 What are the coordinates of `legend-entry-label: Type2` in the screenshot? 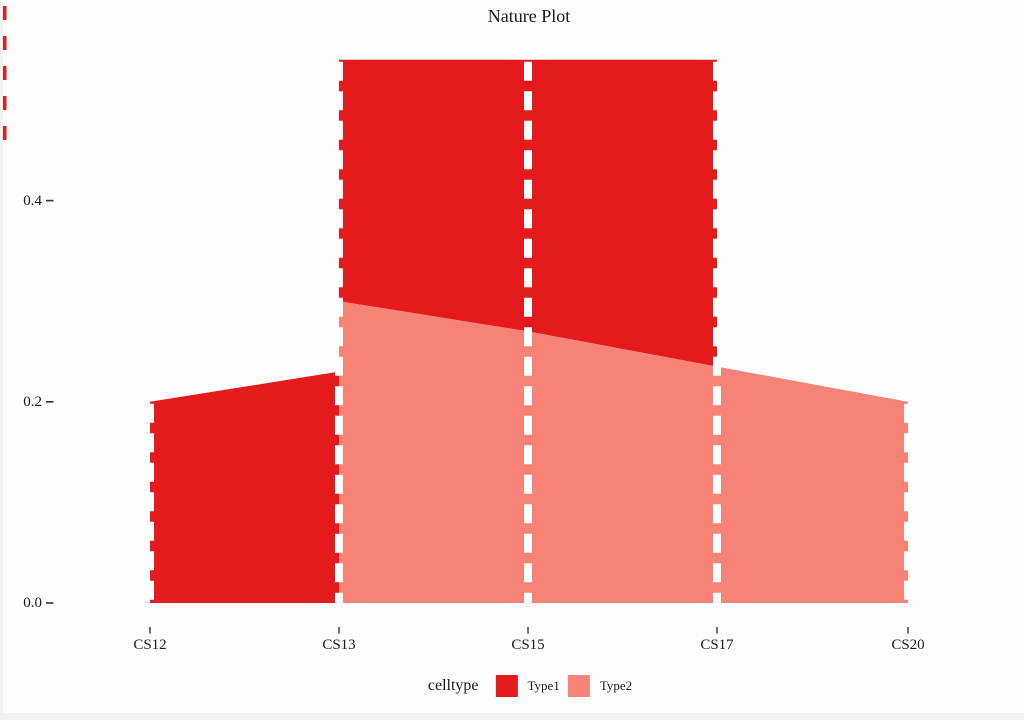 It's located at (616, 685).